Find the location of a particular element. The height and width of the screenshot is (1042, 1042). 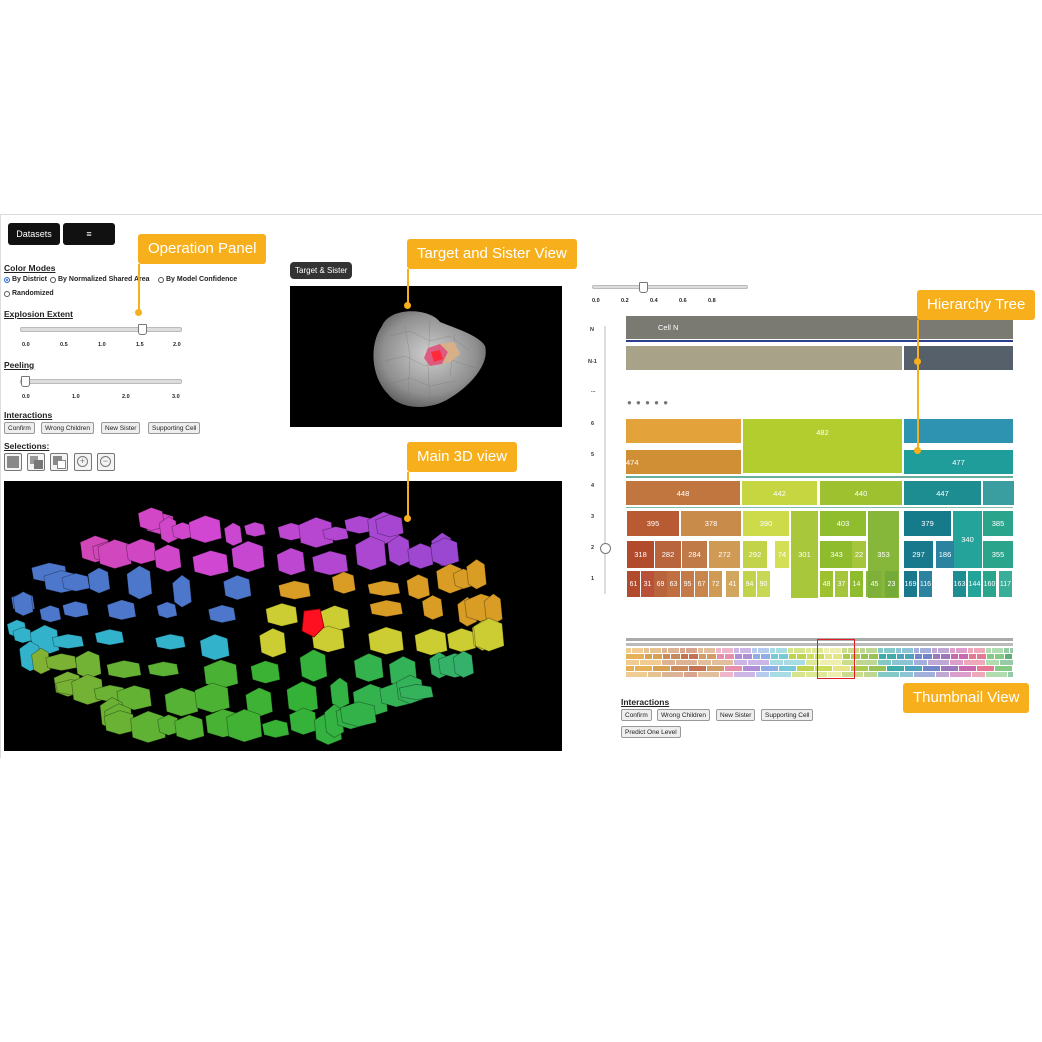

tree-node-90: 90 is located at coordinates (763, 584).